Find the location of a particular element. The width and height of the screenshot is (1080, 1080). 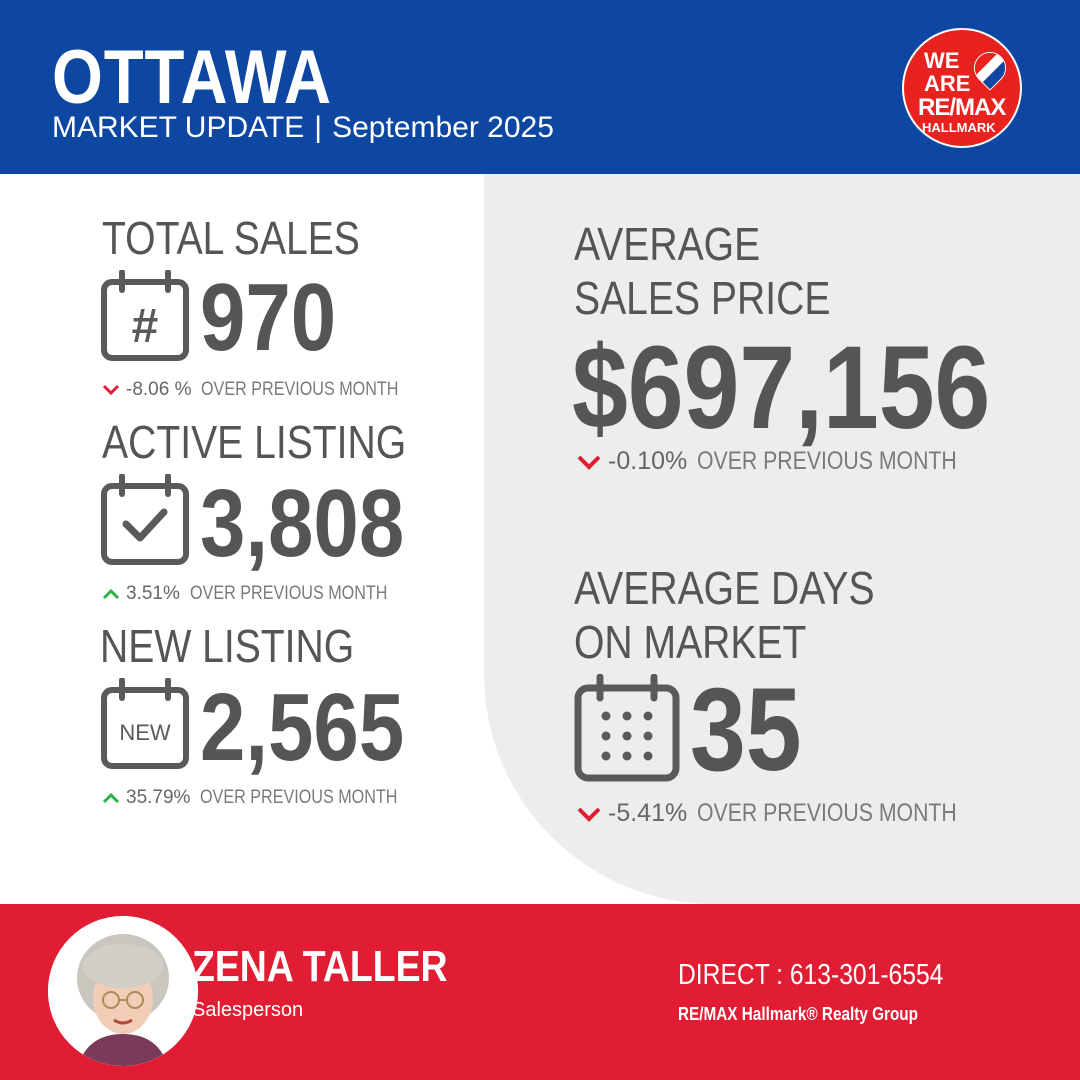

subtitle-date: September 2025 is located at coordinates (443, 127).